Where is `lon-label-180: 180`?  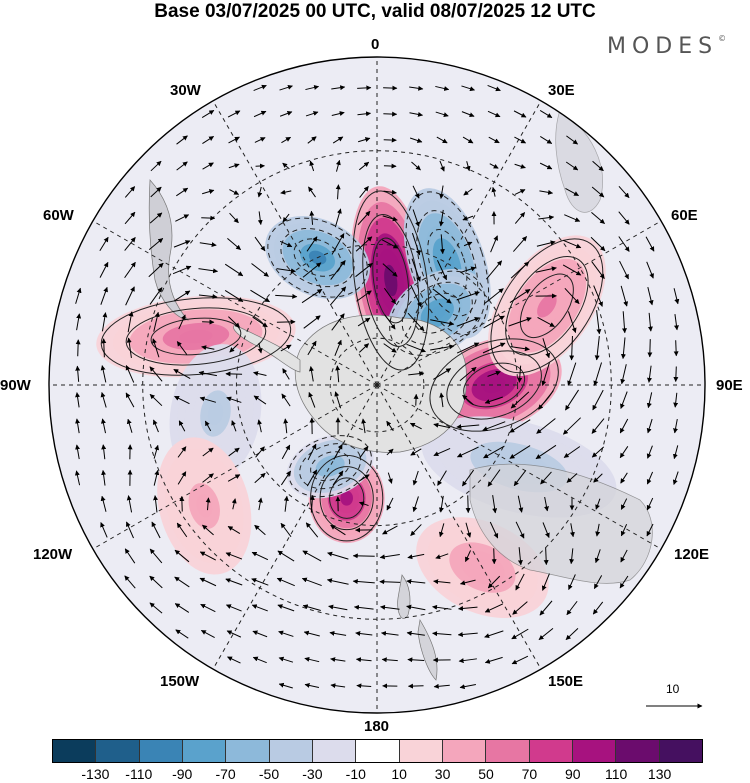 lon-label-180: 180 is located at coordinates (377, 726).